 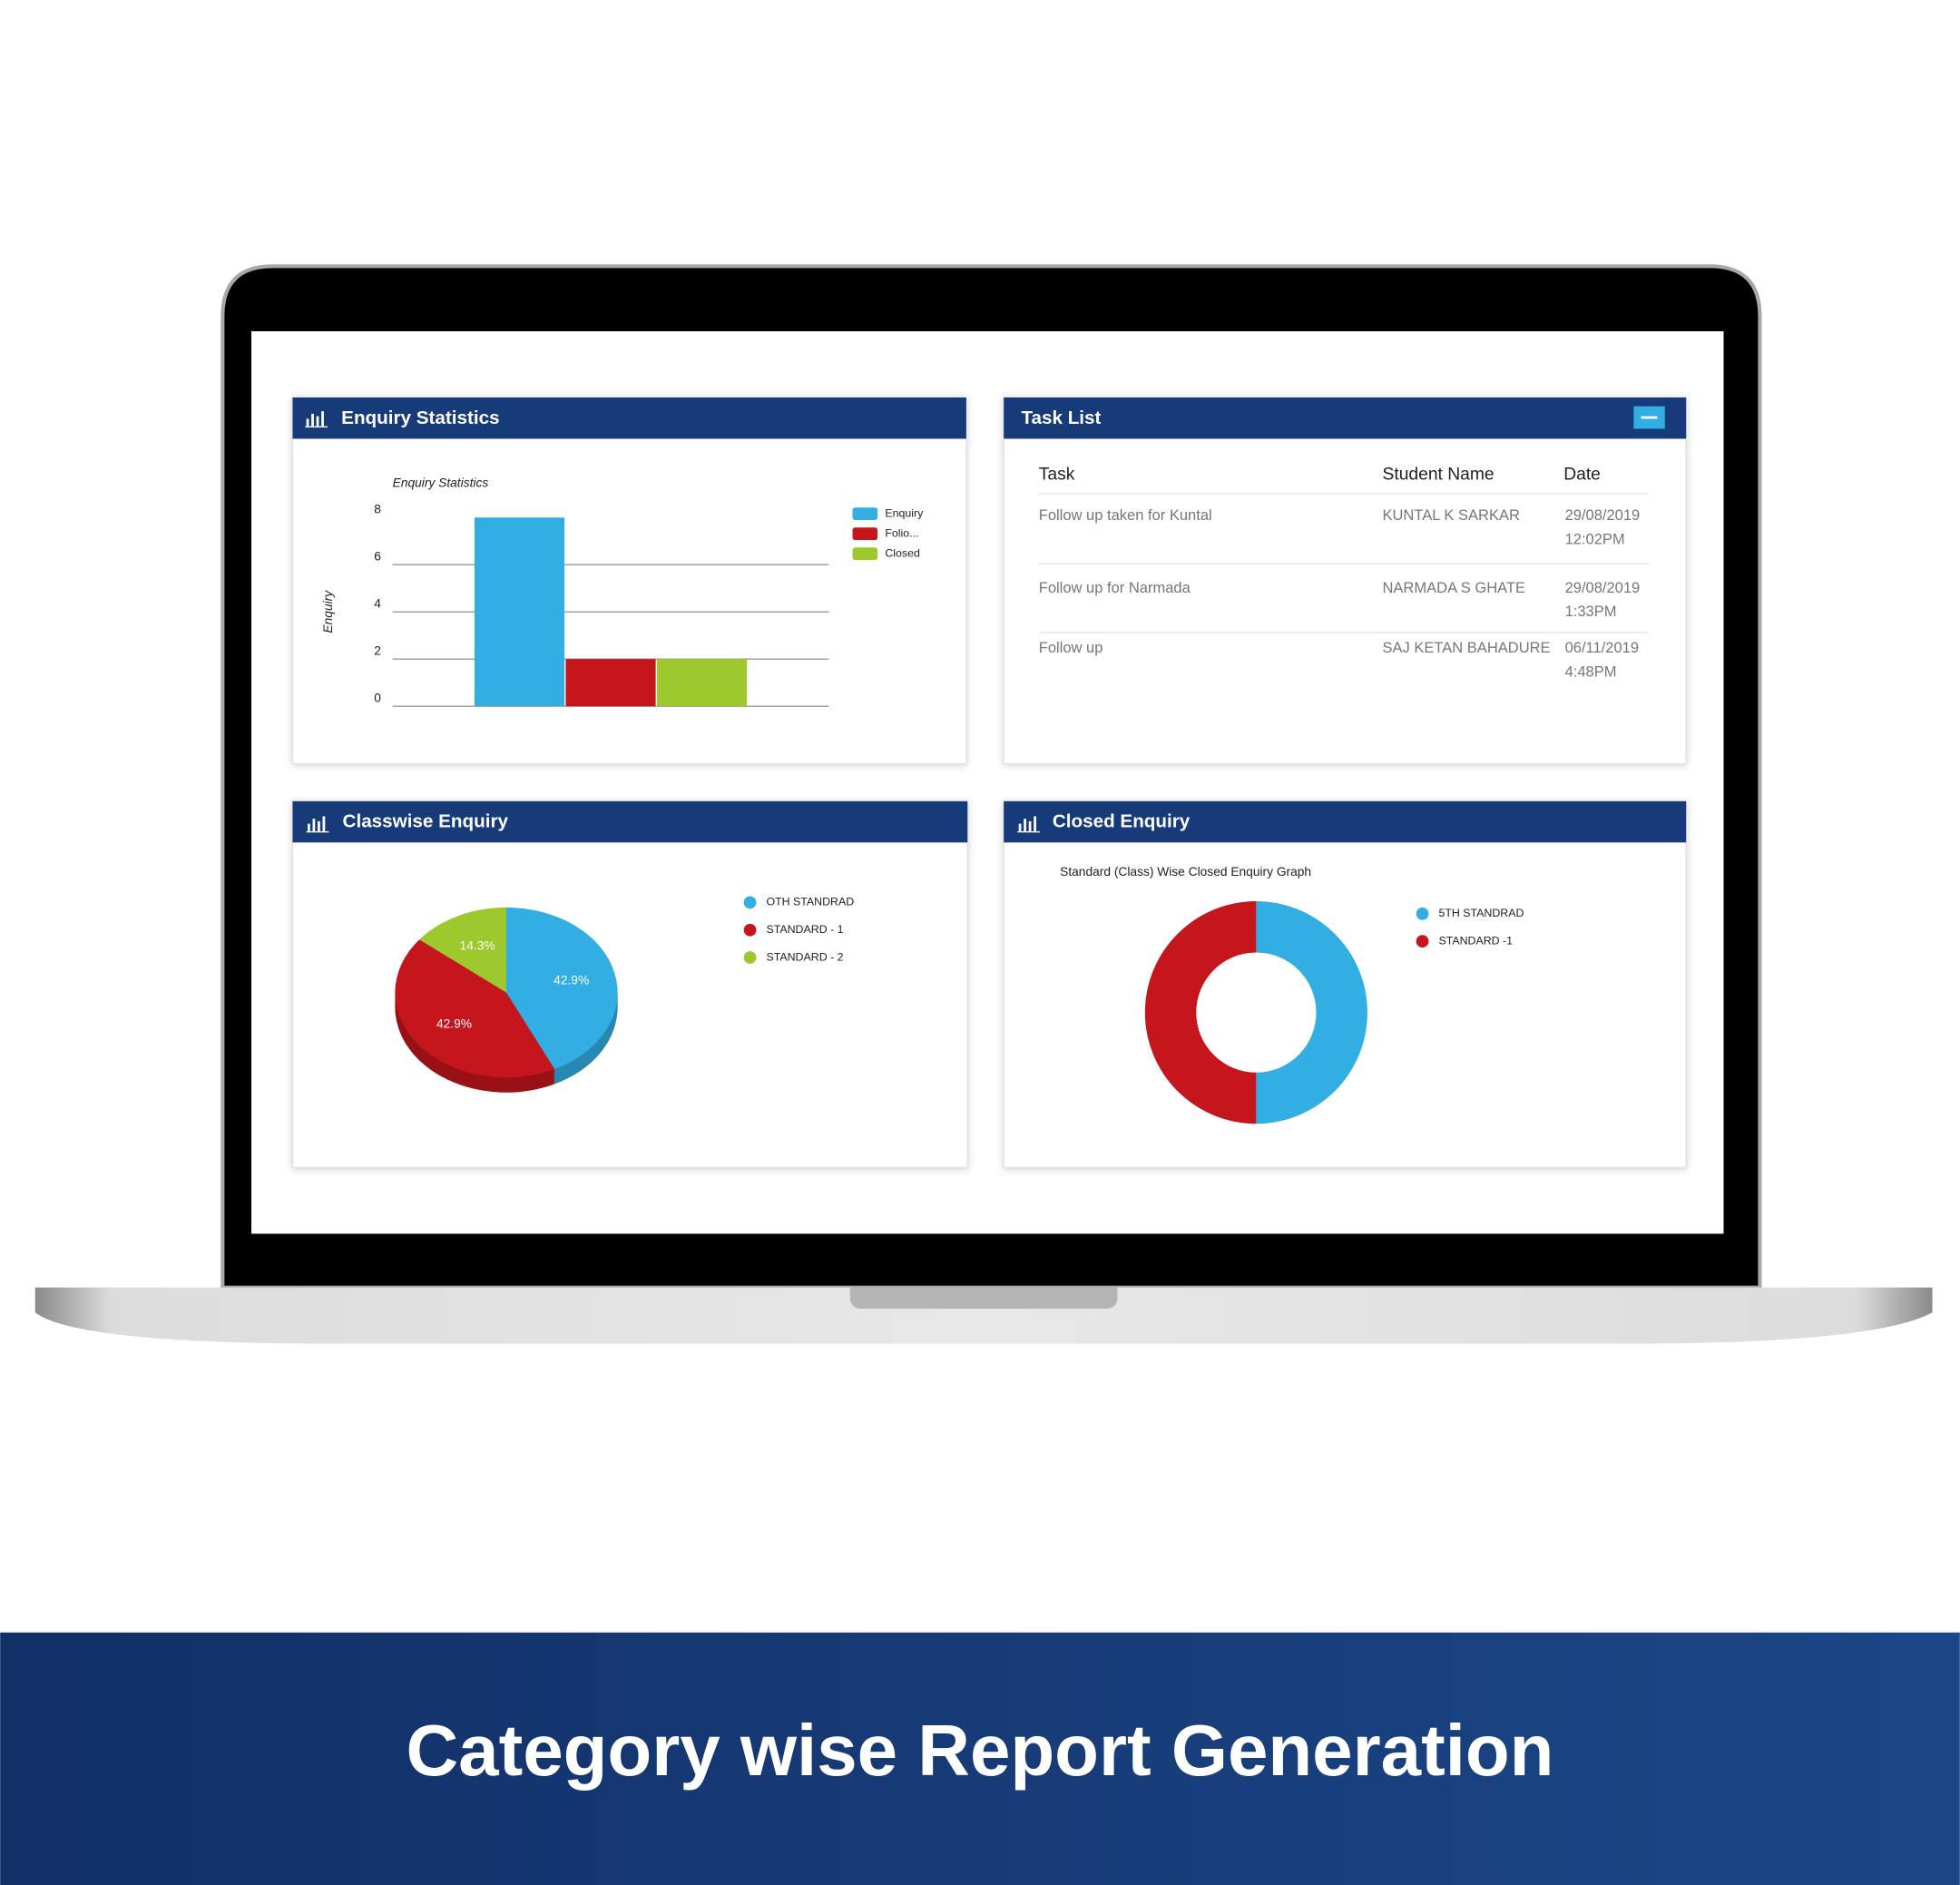 What do you see at coordinates (902, 553) in the screenshot?
I see `legend-label: Closed` at bounding box center [902, 553].